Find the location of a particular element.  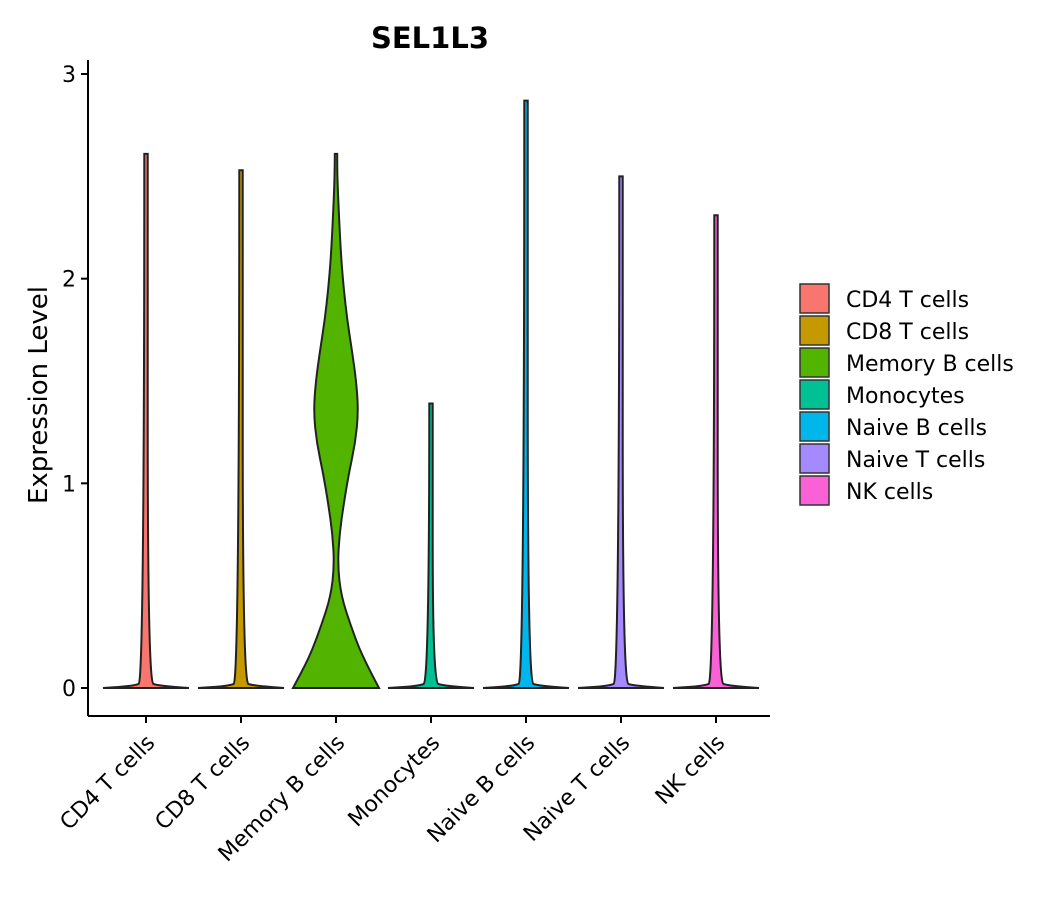

legend-label: Monocytes is located at coordinates (905, 396).